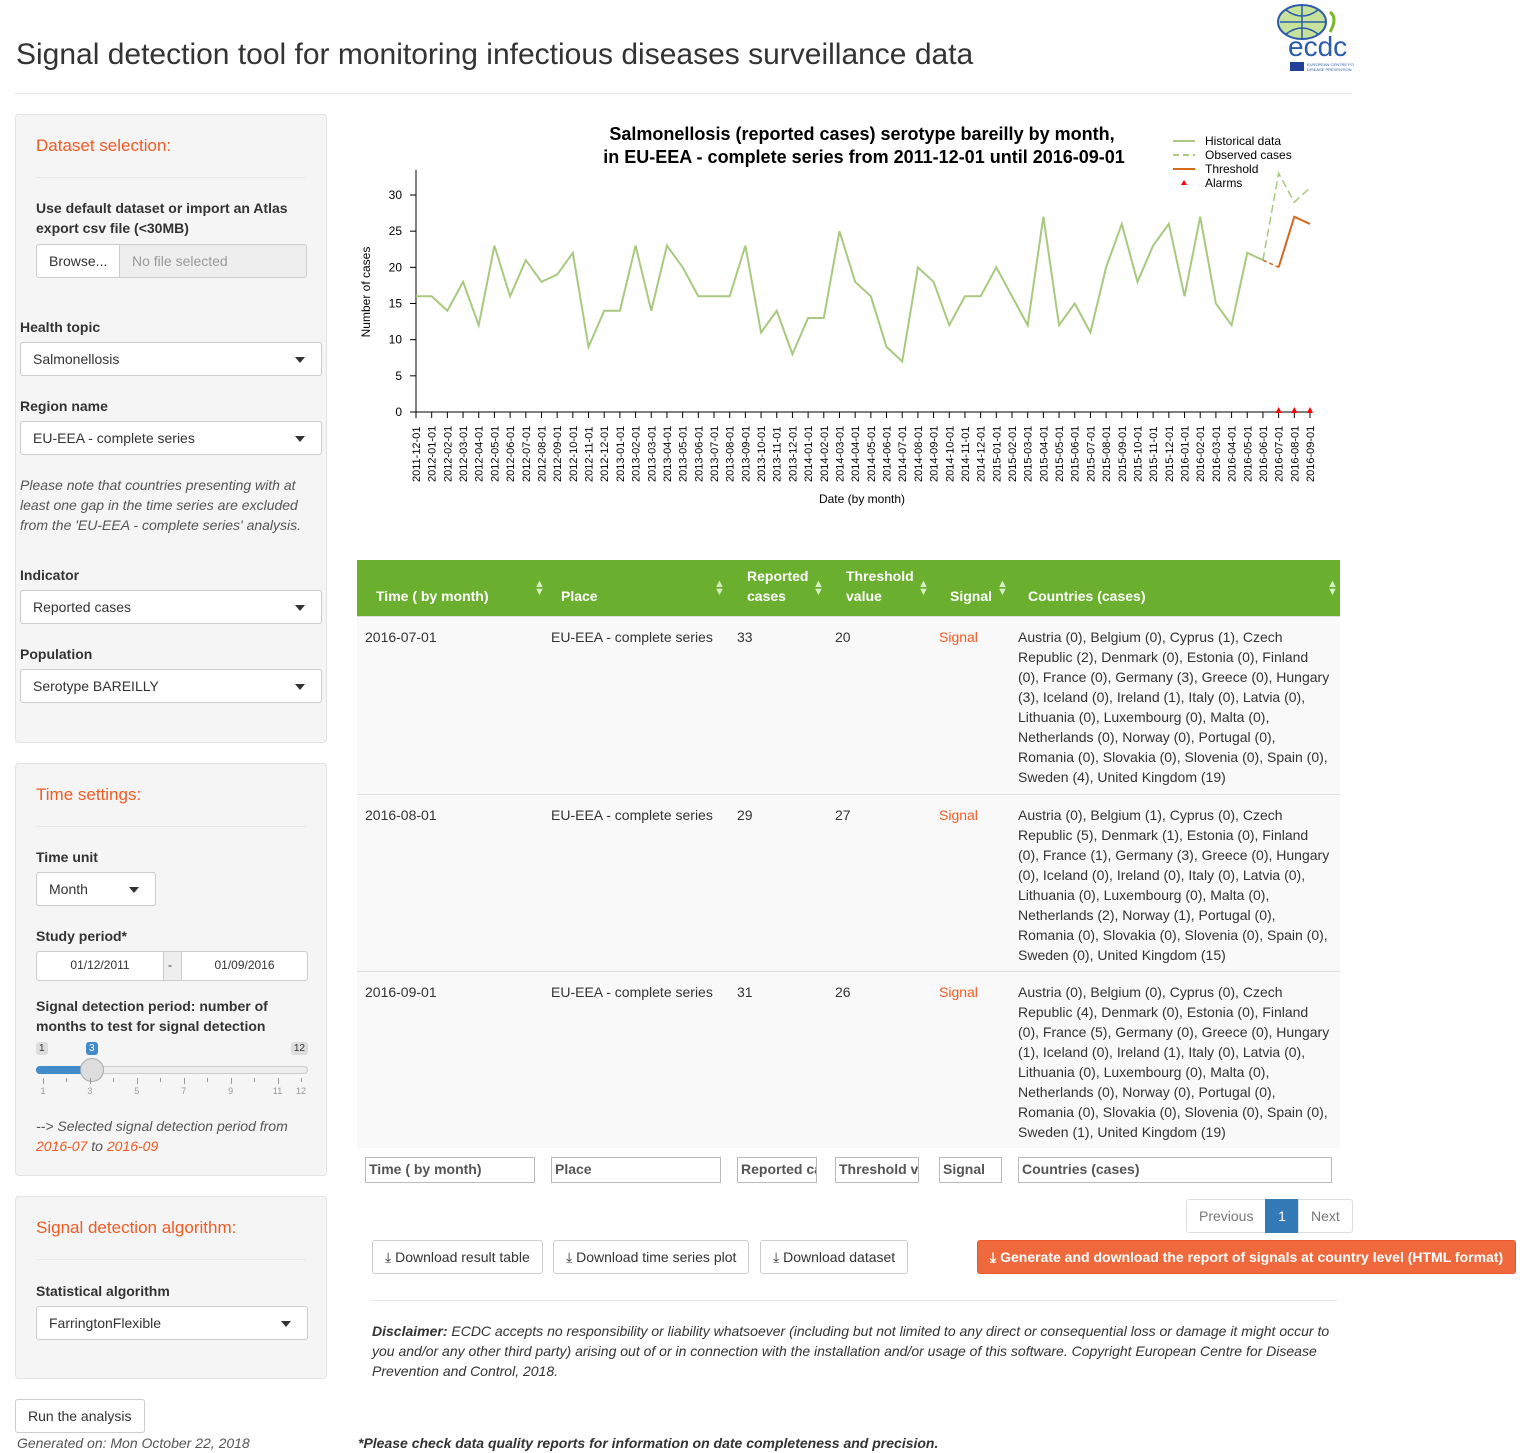 The height and width of the screenshot is (1453, 1523). I want to click on column-filter-input: Signal, so click(970, 1170).